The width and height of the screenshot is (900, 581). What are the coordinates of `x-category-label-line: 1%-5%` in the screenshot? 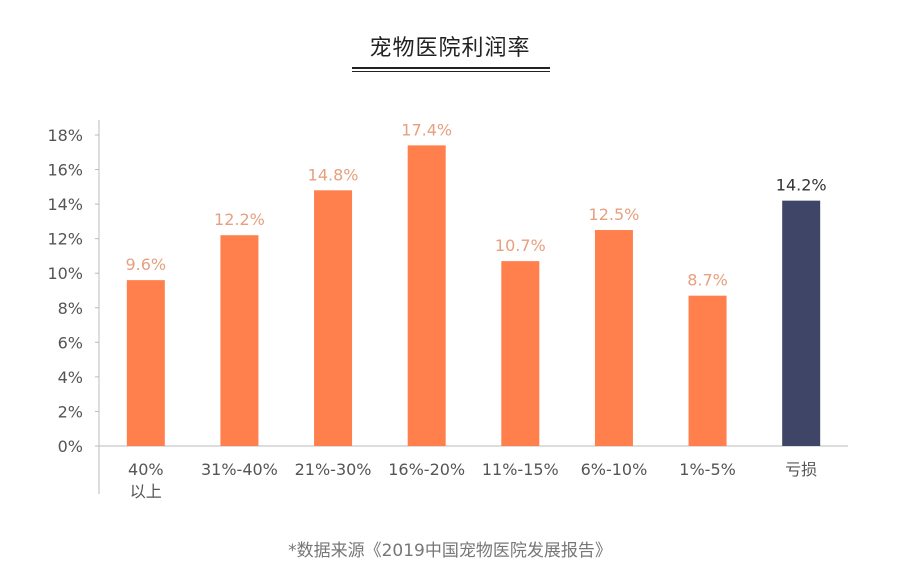 It's located at (707, 469).